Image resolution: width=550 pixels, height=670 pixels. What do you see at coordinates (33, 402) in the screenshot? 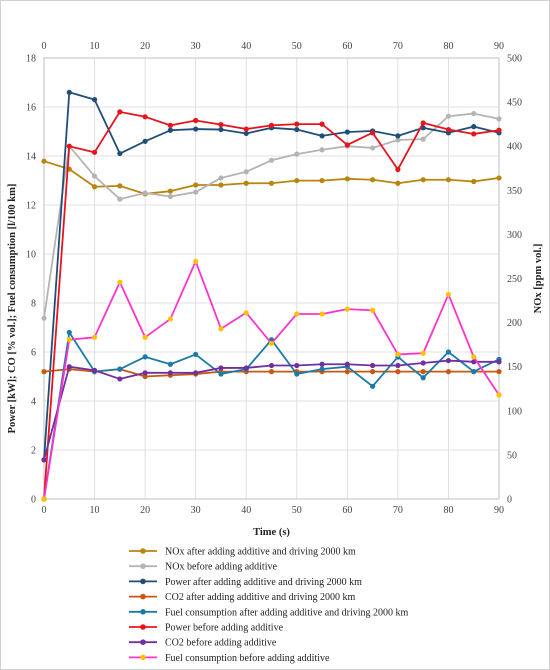
I see `y-left-tick-label: 4` at bounding box center [33, 402].